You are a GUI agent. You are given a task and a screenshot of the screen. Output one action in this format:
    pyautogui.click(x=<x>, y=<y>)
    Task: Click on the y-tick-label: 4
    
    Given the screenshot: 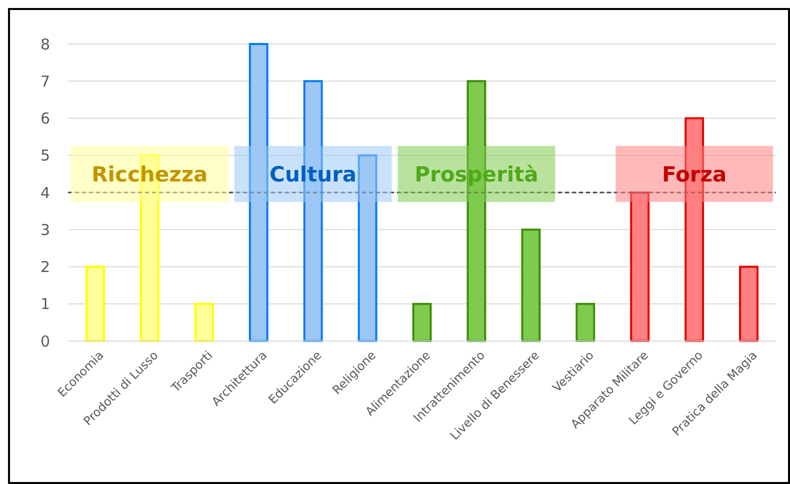 What is the action you would take?
    pyautogui.click(x=45, y=193)
    